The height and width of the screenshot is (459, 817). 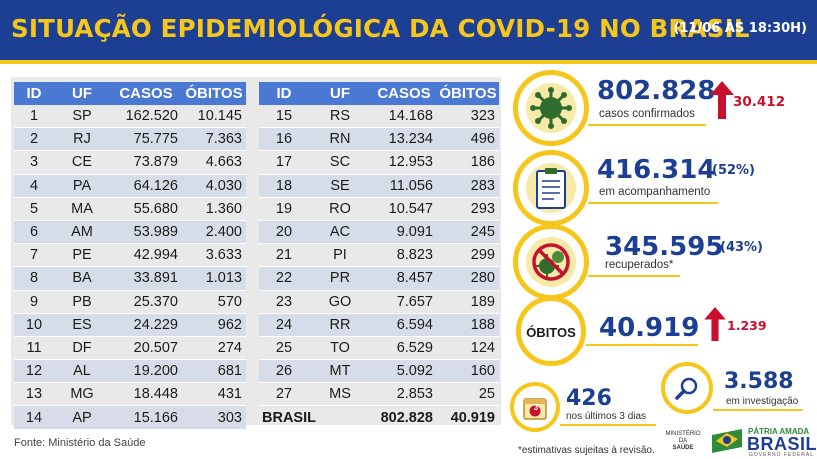 I want to click on monitoring-pct: (52%), so click(x=733, y=170).